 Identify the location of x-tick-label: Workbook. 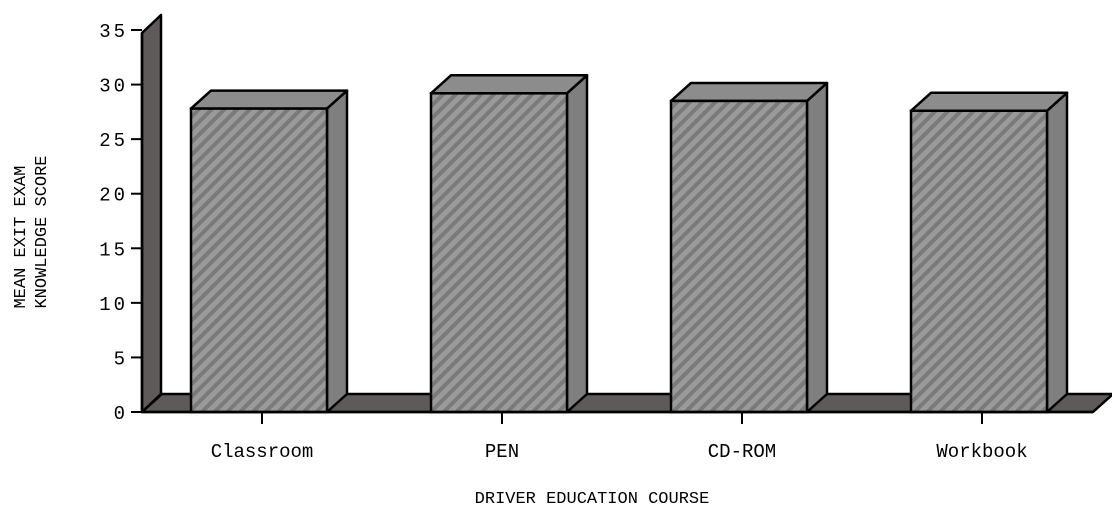
(981, 452).